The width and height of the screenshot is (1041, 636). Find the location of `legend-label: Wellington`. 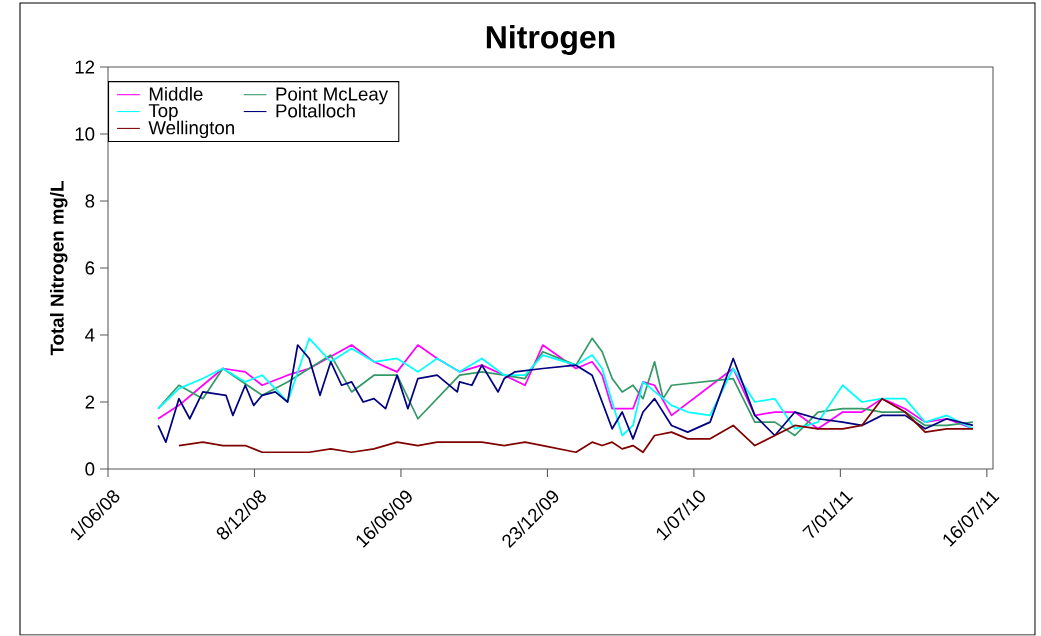

legend-label: Wellington is located at coordinates (191, 129).